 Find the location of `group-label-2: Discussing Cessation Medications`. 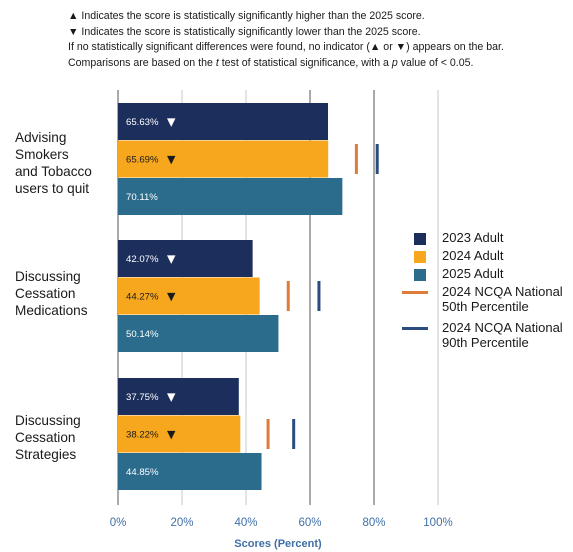

group-label-2: Discussing Cessation Medications is located at coordinates (51, 293).